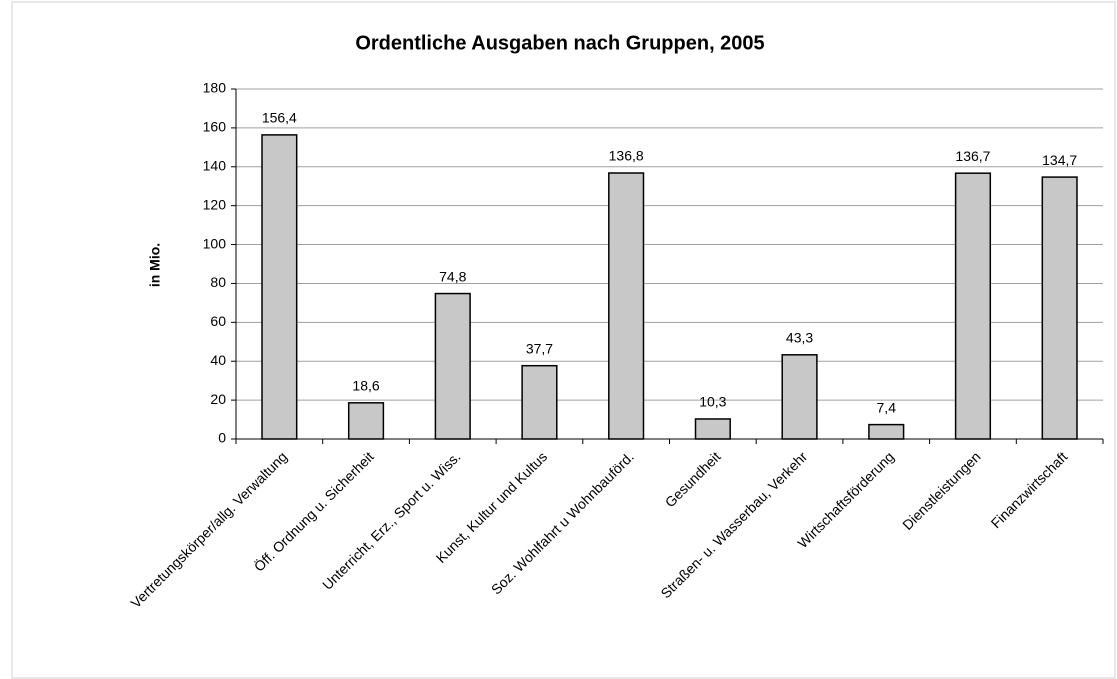 This screenshot has height=679, width=1117. What do you see at coordinates (626, 156) in the screenshot?
I see `value-label: 136,8` at bounding box center [626, 156].